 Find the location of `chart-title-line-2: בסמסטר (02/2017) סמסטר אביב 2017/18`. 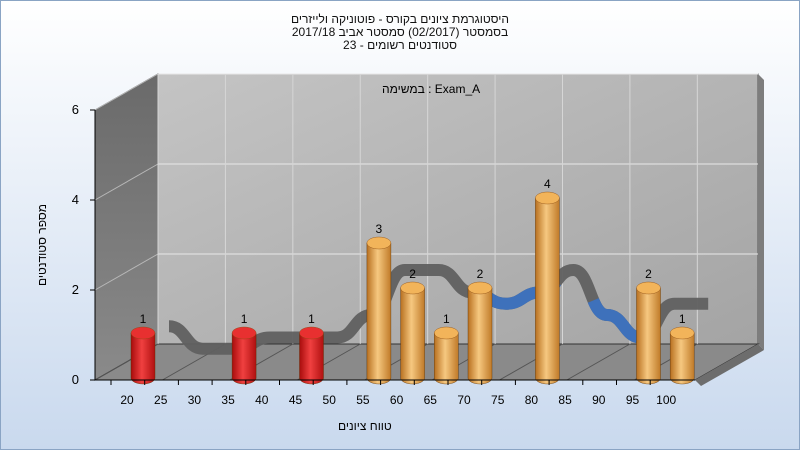

chart-title-line-2: בסמסטר (02/2017) סמסטר אביב 2017/18 is located at coordinates (400, 32).